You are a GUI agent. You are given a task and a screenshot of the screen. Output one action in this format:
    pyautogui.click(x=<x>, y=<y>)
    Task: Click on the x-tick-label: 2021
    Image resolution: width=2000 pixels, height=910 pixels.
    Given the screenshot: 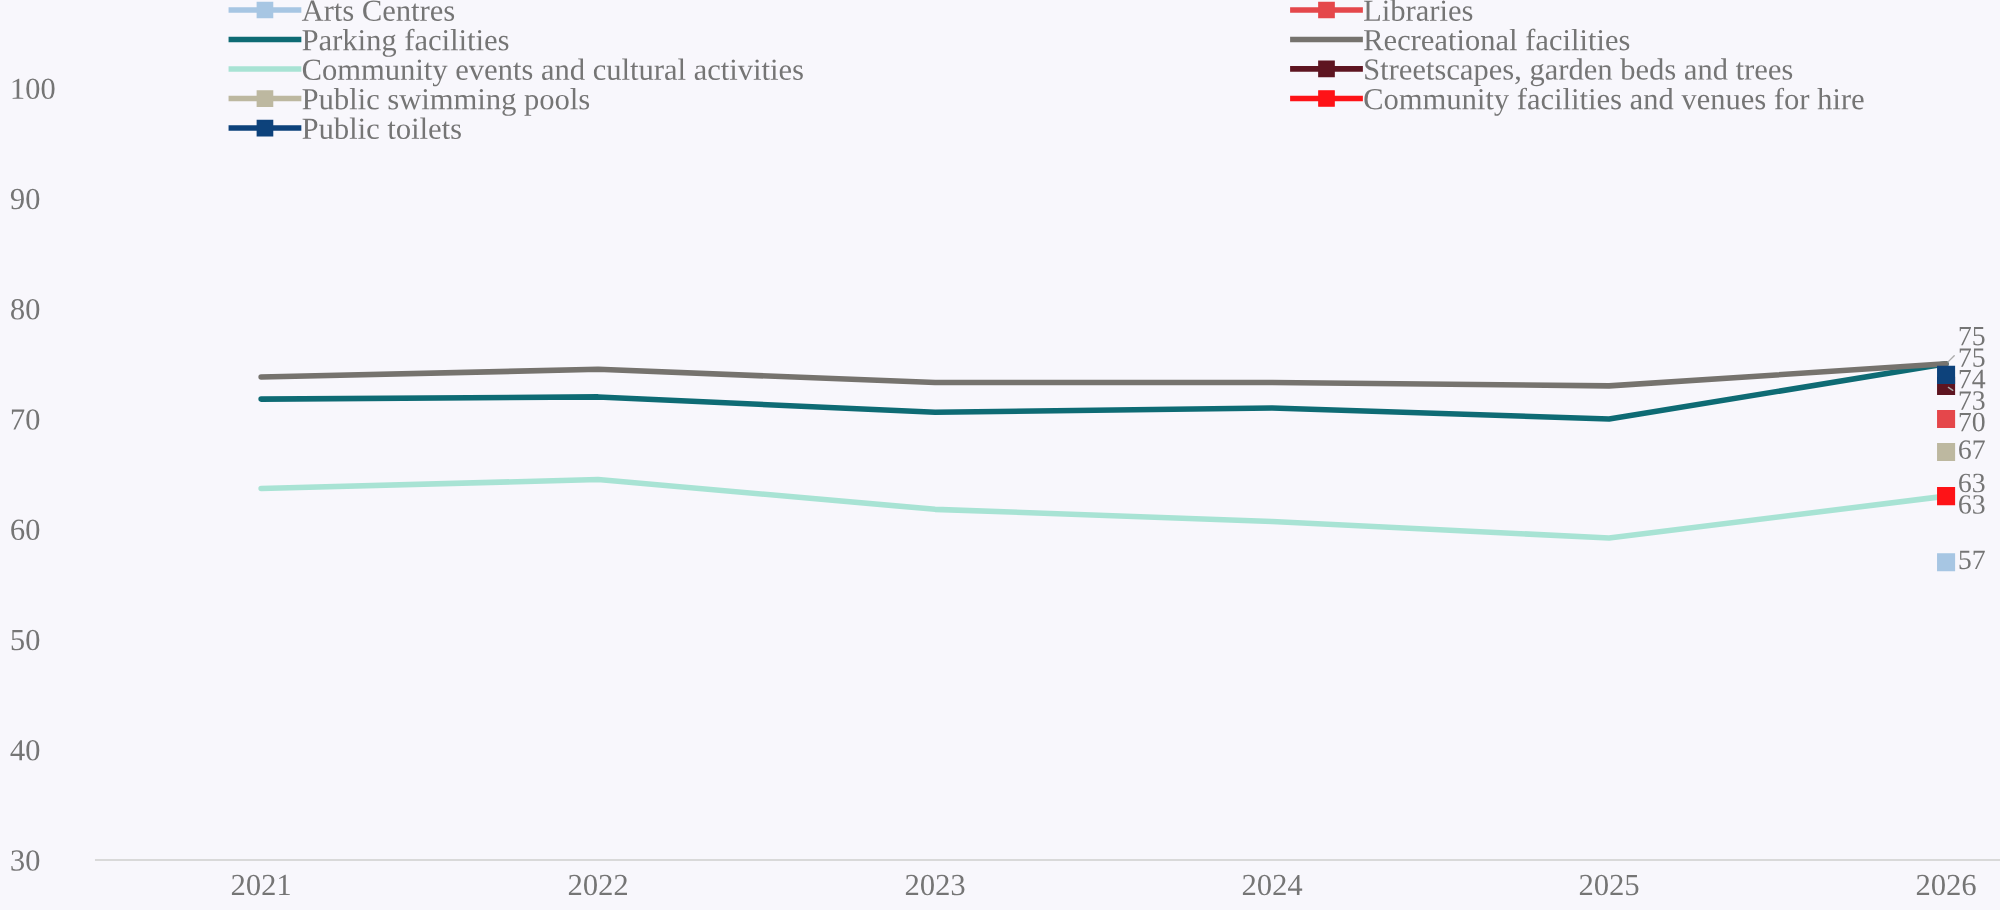 What is the action you would take?
    pyautogui.click(x=260, y=885)
    